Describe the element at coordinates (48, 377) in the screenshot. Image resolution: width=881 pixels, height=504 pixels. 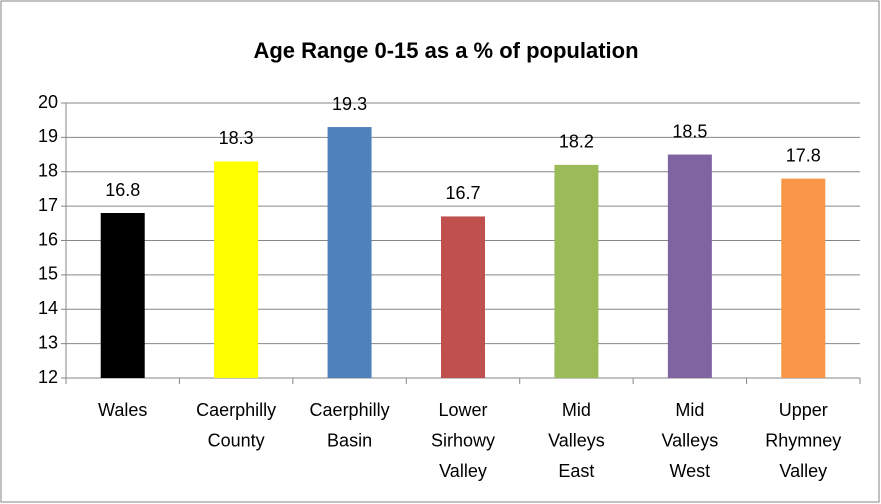
I see `y-tick-label: 12` at that location.